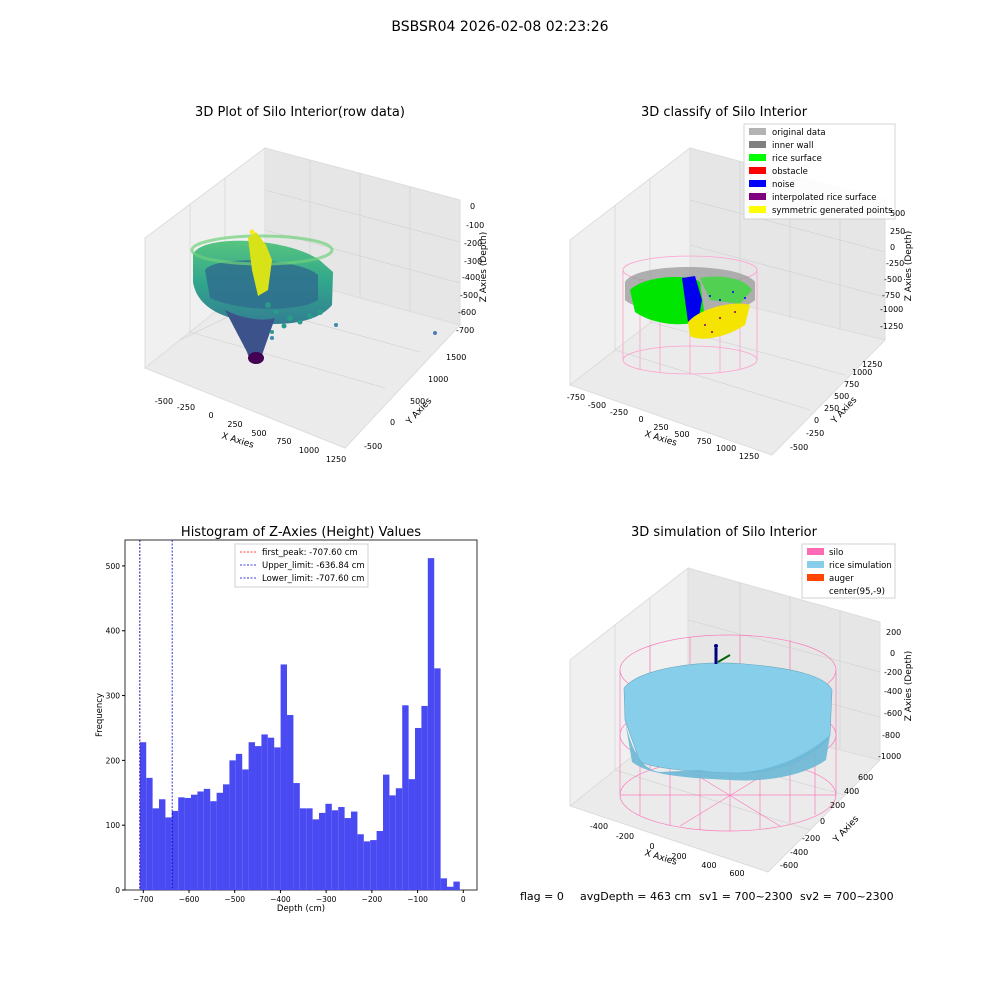 Image resolution: width=1000 pixels, height=1000 pixels. What do you see at coordinates (720, 322) in the screenshot?
I see `purple-interpolated-points` at bounding box center [720, 322].